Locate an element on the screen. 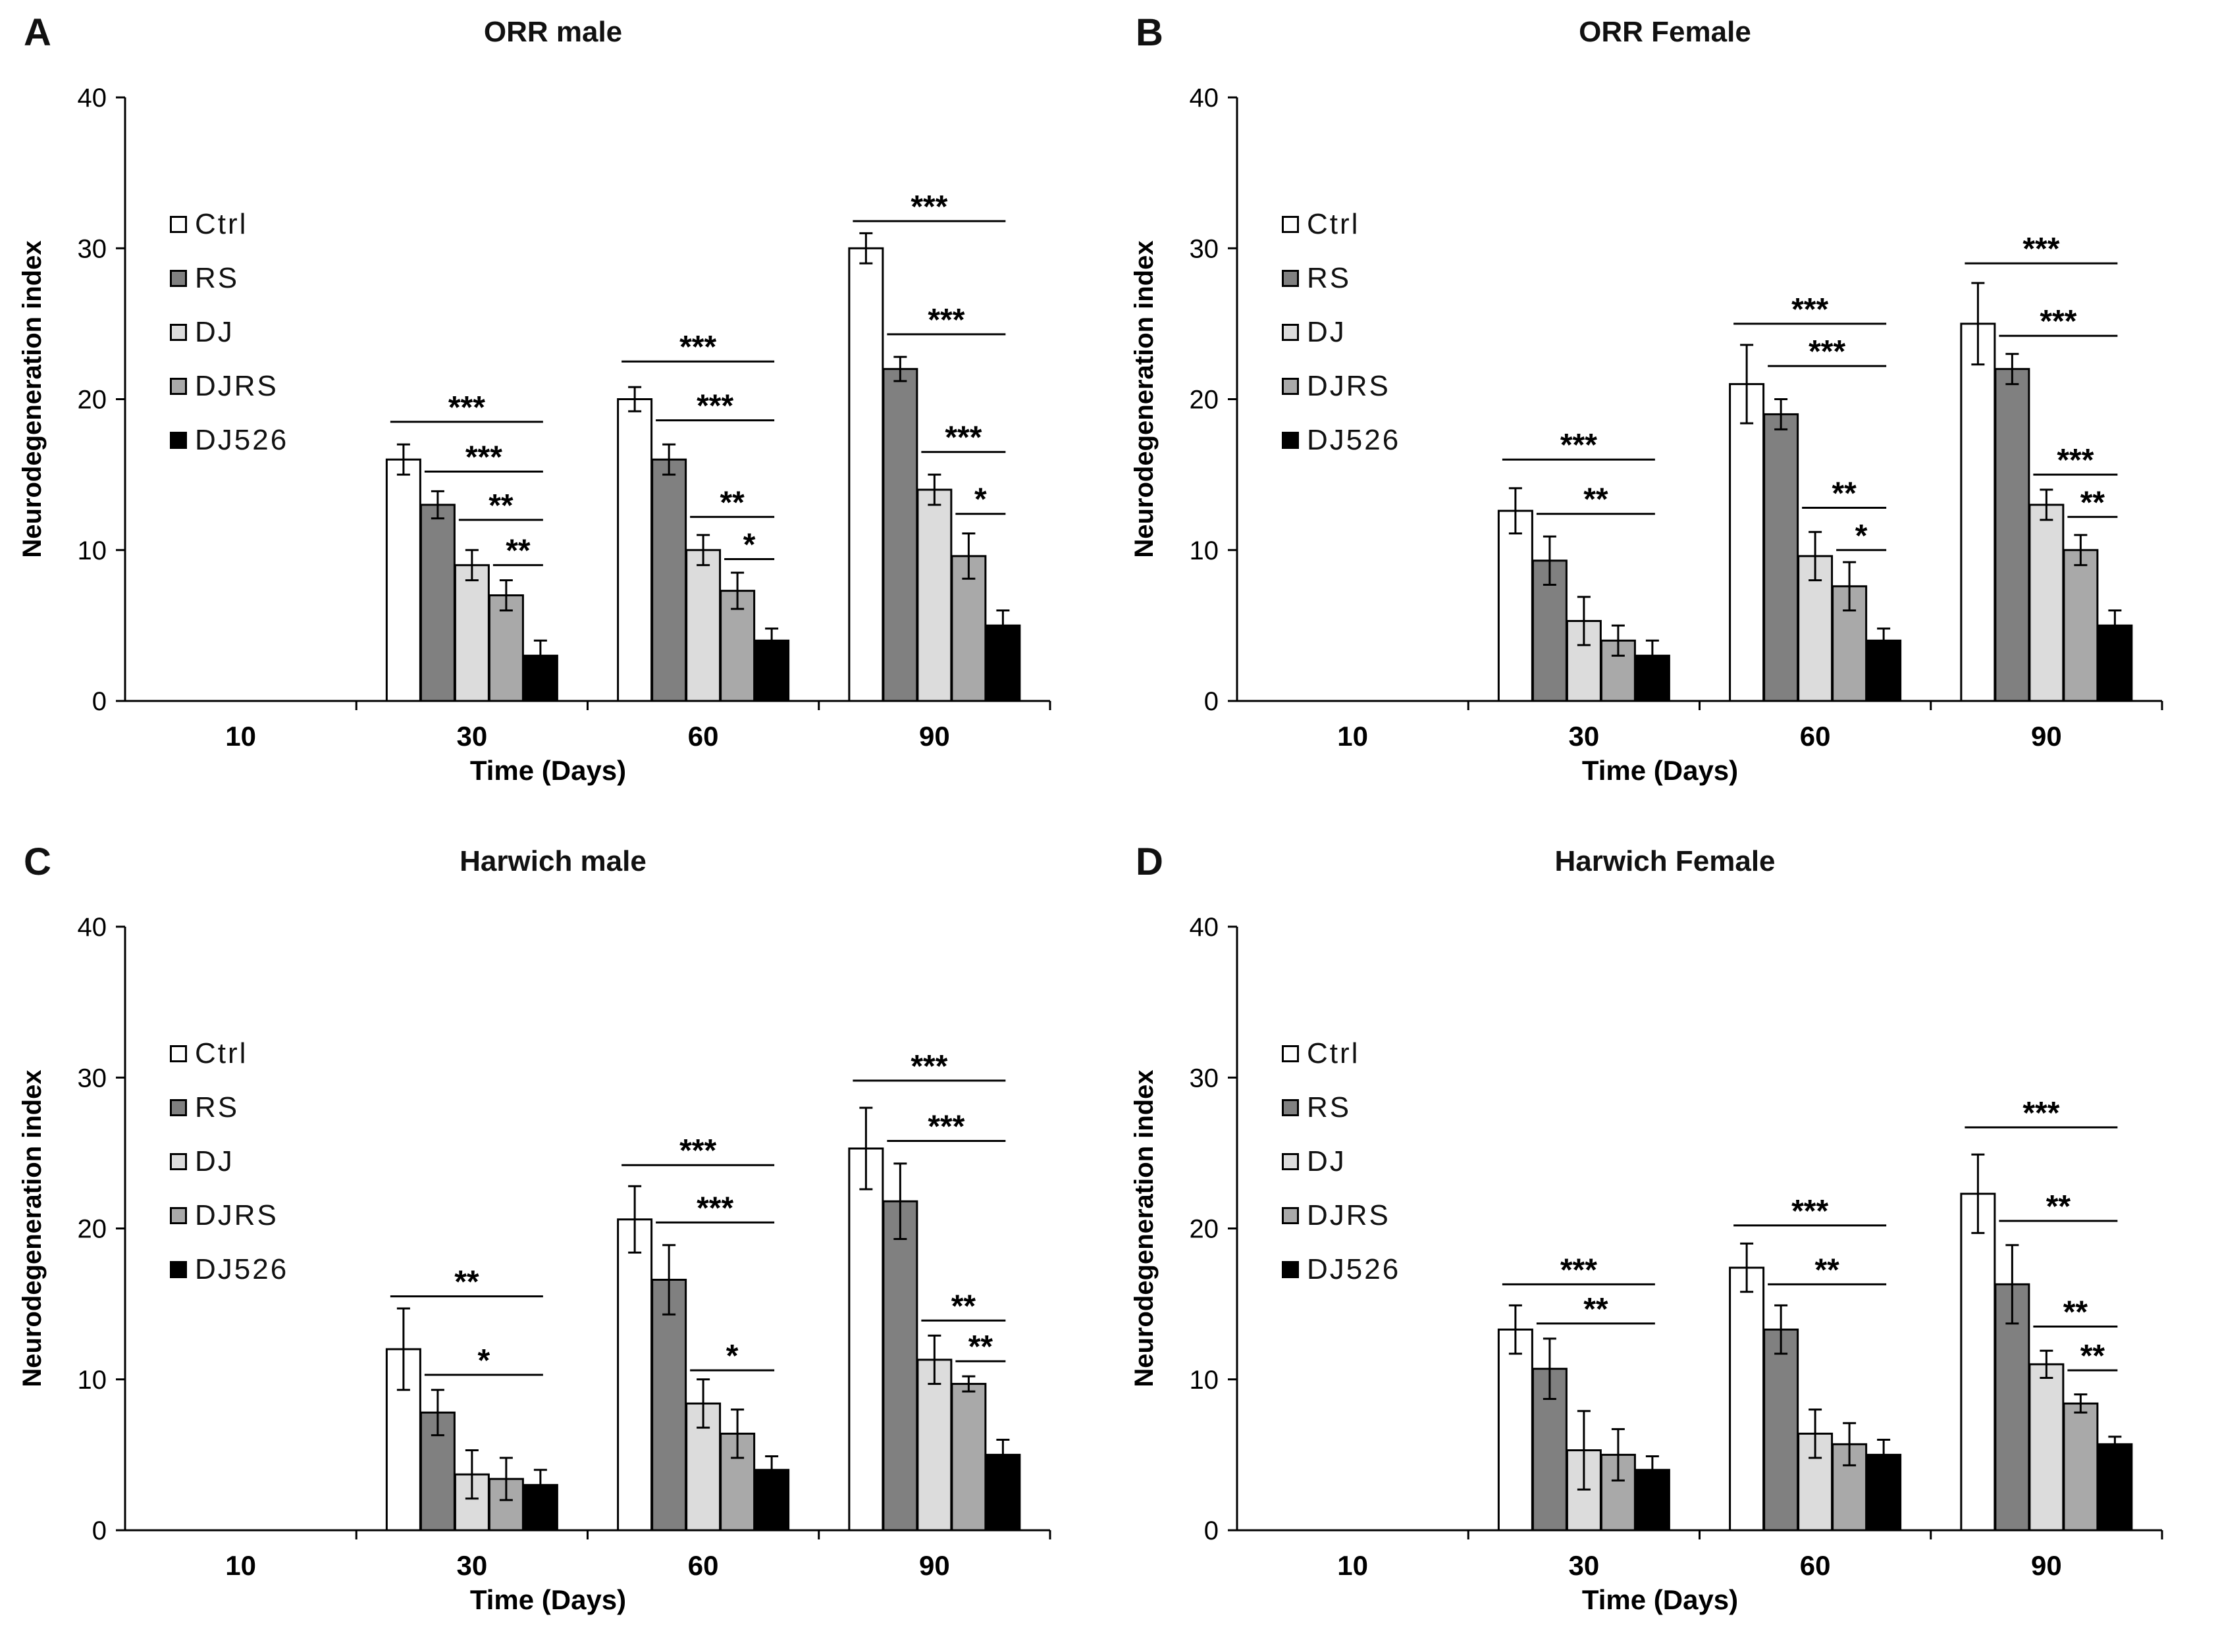 The width and height of the screenshot is (2218, 1652). x-tick-label: 10 is located at coordinates (1352, 1565).